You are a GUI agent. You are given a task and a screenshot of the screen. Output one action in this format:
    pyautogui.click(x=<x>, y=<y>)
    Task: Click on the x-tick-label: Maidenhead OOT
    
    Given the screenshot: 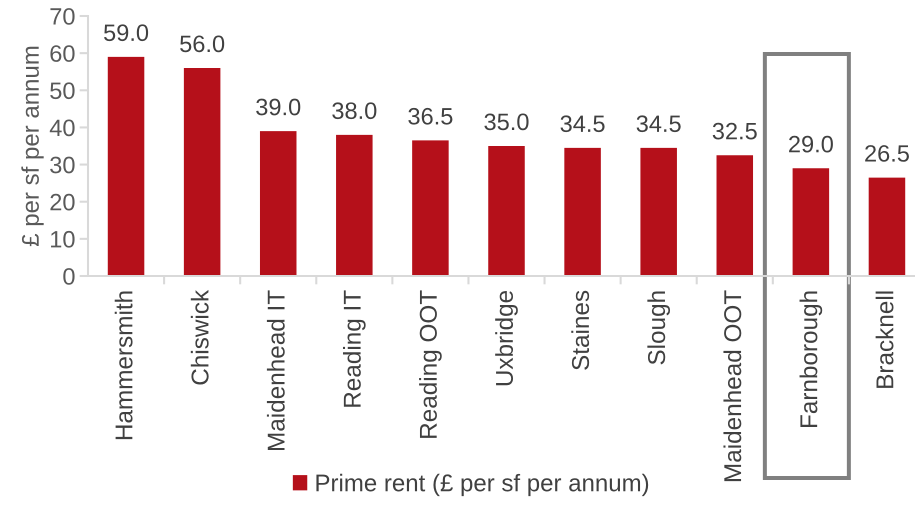 What is the action you would take?
    pyautogui.click(x=732, y=386)
    